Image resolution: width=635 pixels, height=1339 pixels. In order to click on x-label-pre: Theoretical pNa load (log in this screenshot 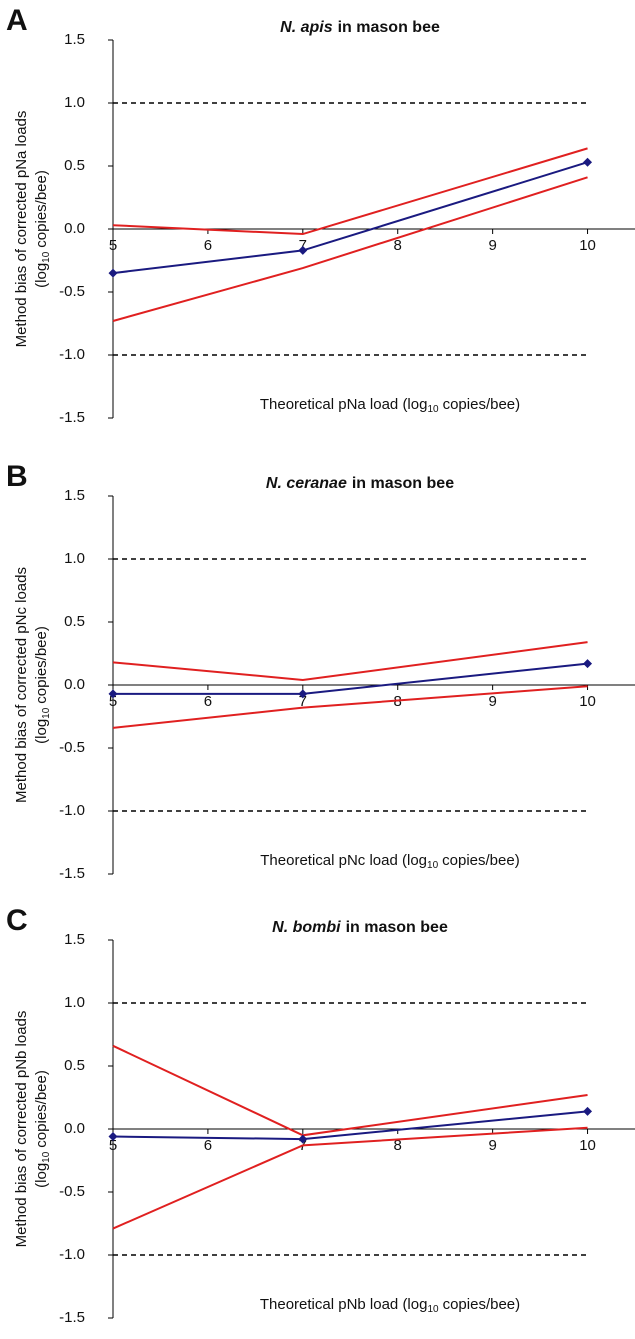, I will do `click(344, 404)`.